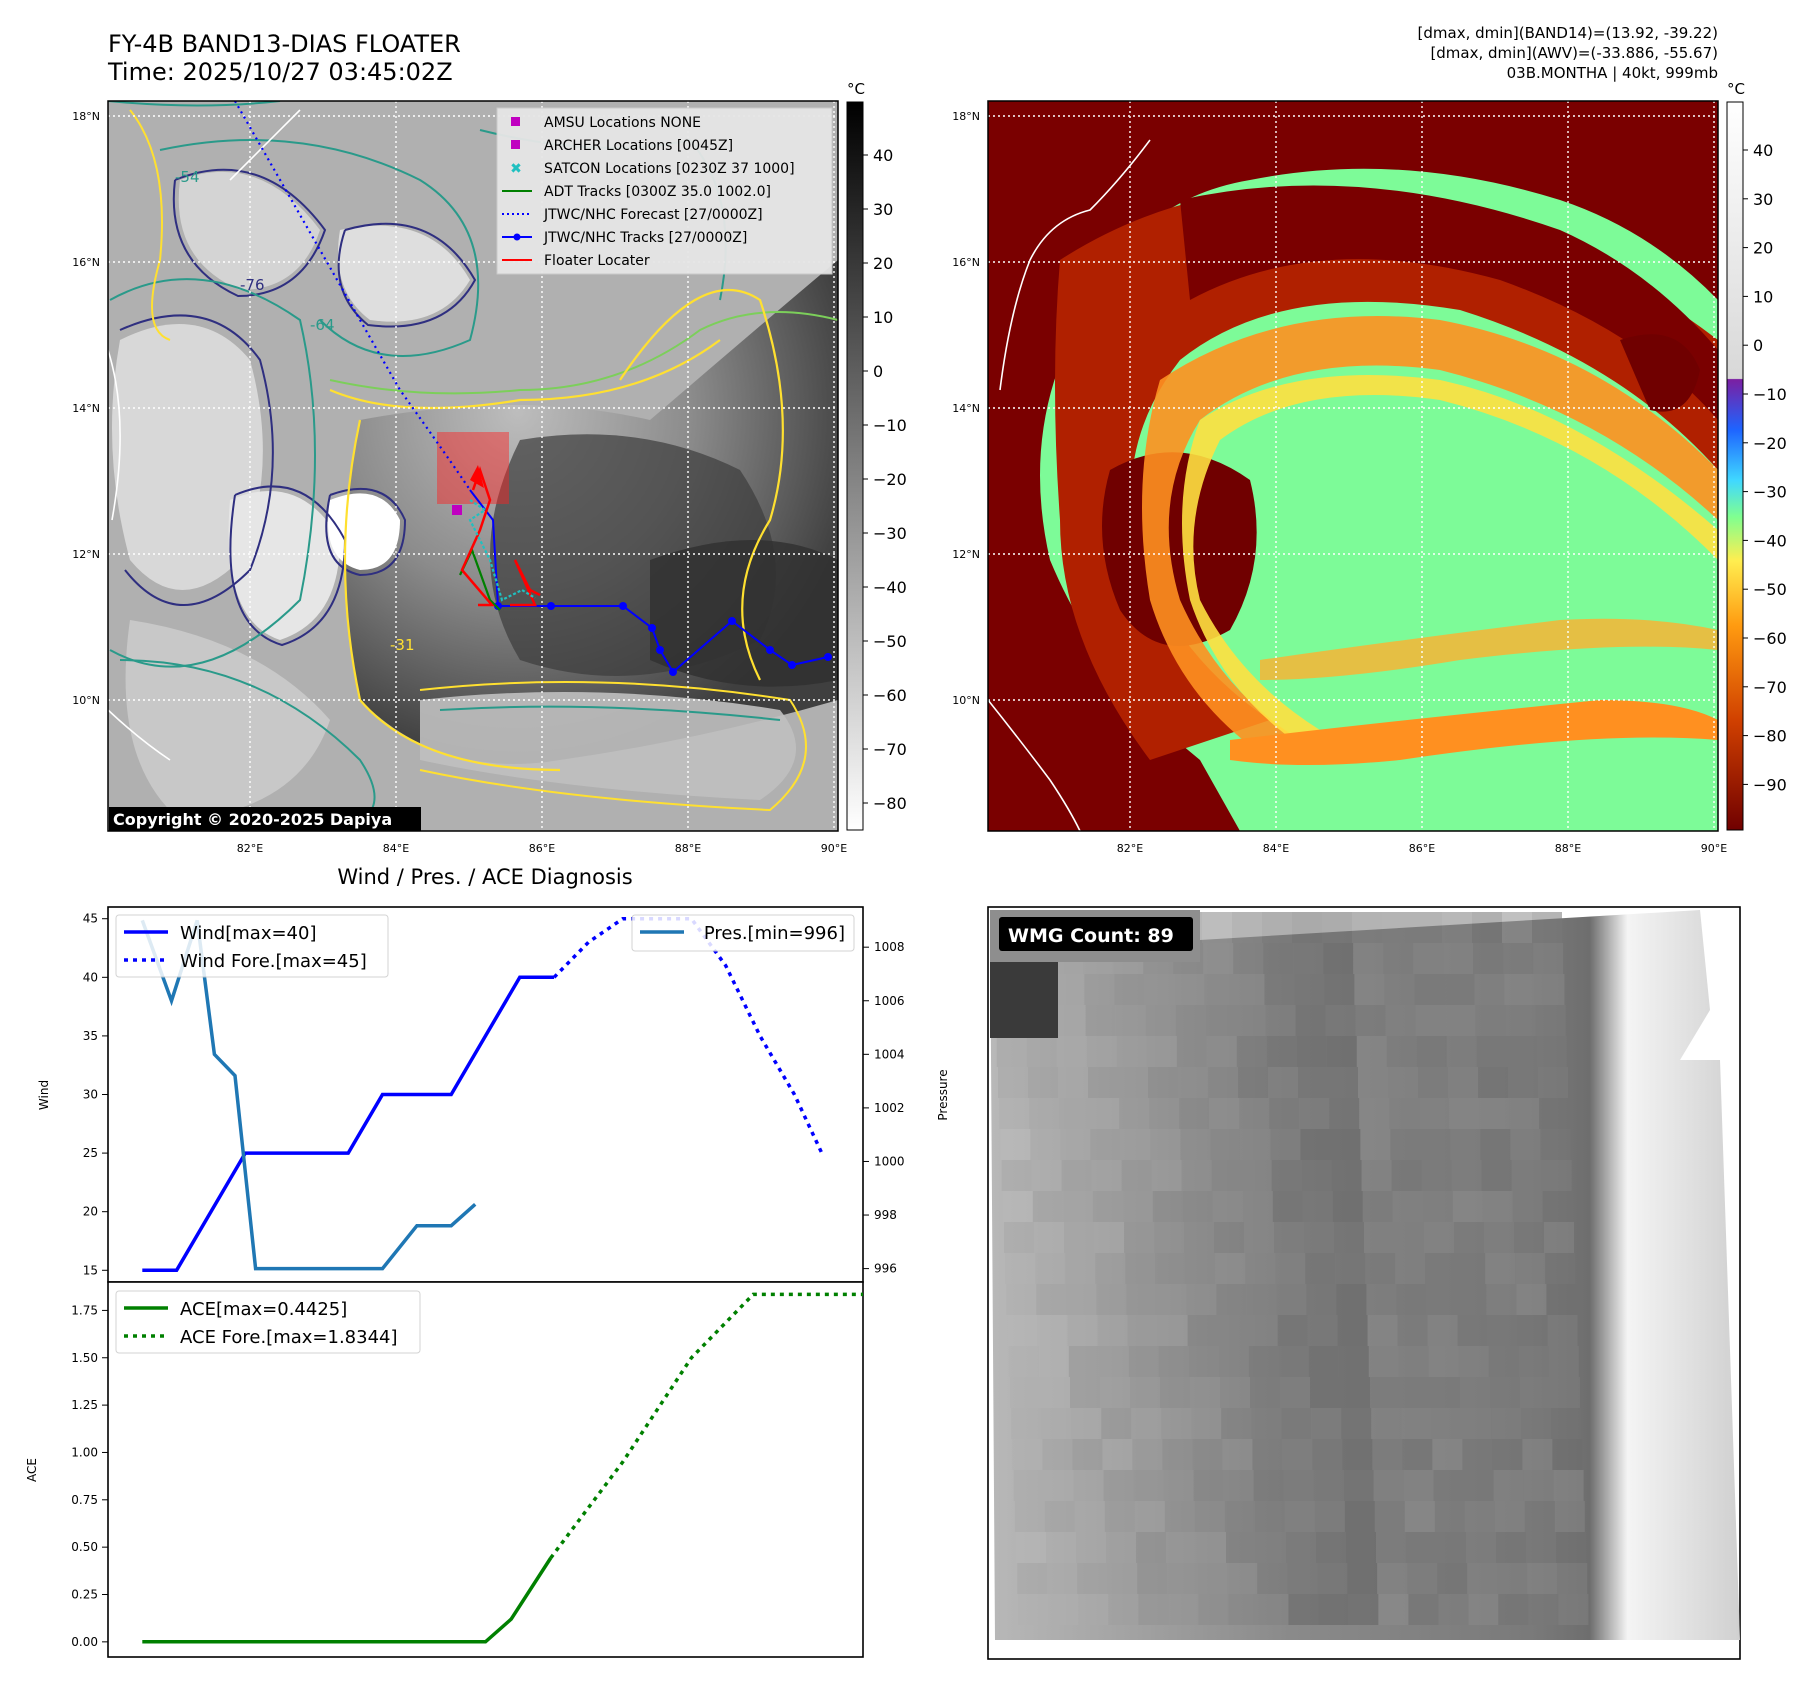 The width and height of the screenshot is (1801, 1690). What do you see at coordinates (402, 645) in the screenshot?
I see `contour-label: -31` at bounding box center [402, 645].